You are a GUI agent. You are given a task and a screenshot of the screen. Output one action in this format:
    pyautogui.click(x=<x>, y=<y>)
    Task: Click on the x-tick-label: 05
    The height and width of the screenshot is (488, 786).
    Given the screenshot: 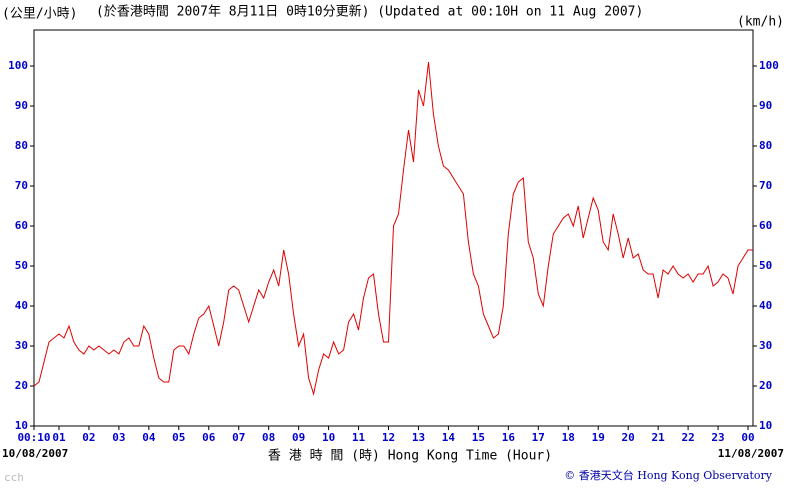 What is the action you would take?
    pyautogui.click(x=178, y=437)
    